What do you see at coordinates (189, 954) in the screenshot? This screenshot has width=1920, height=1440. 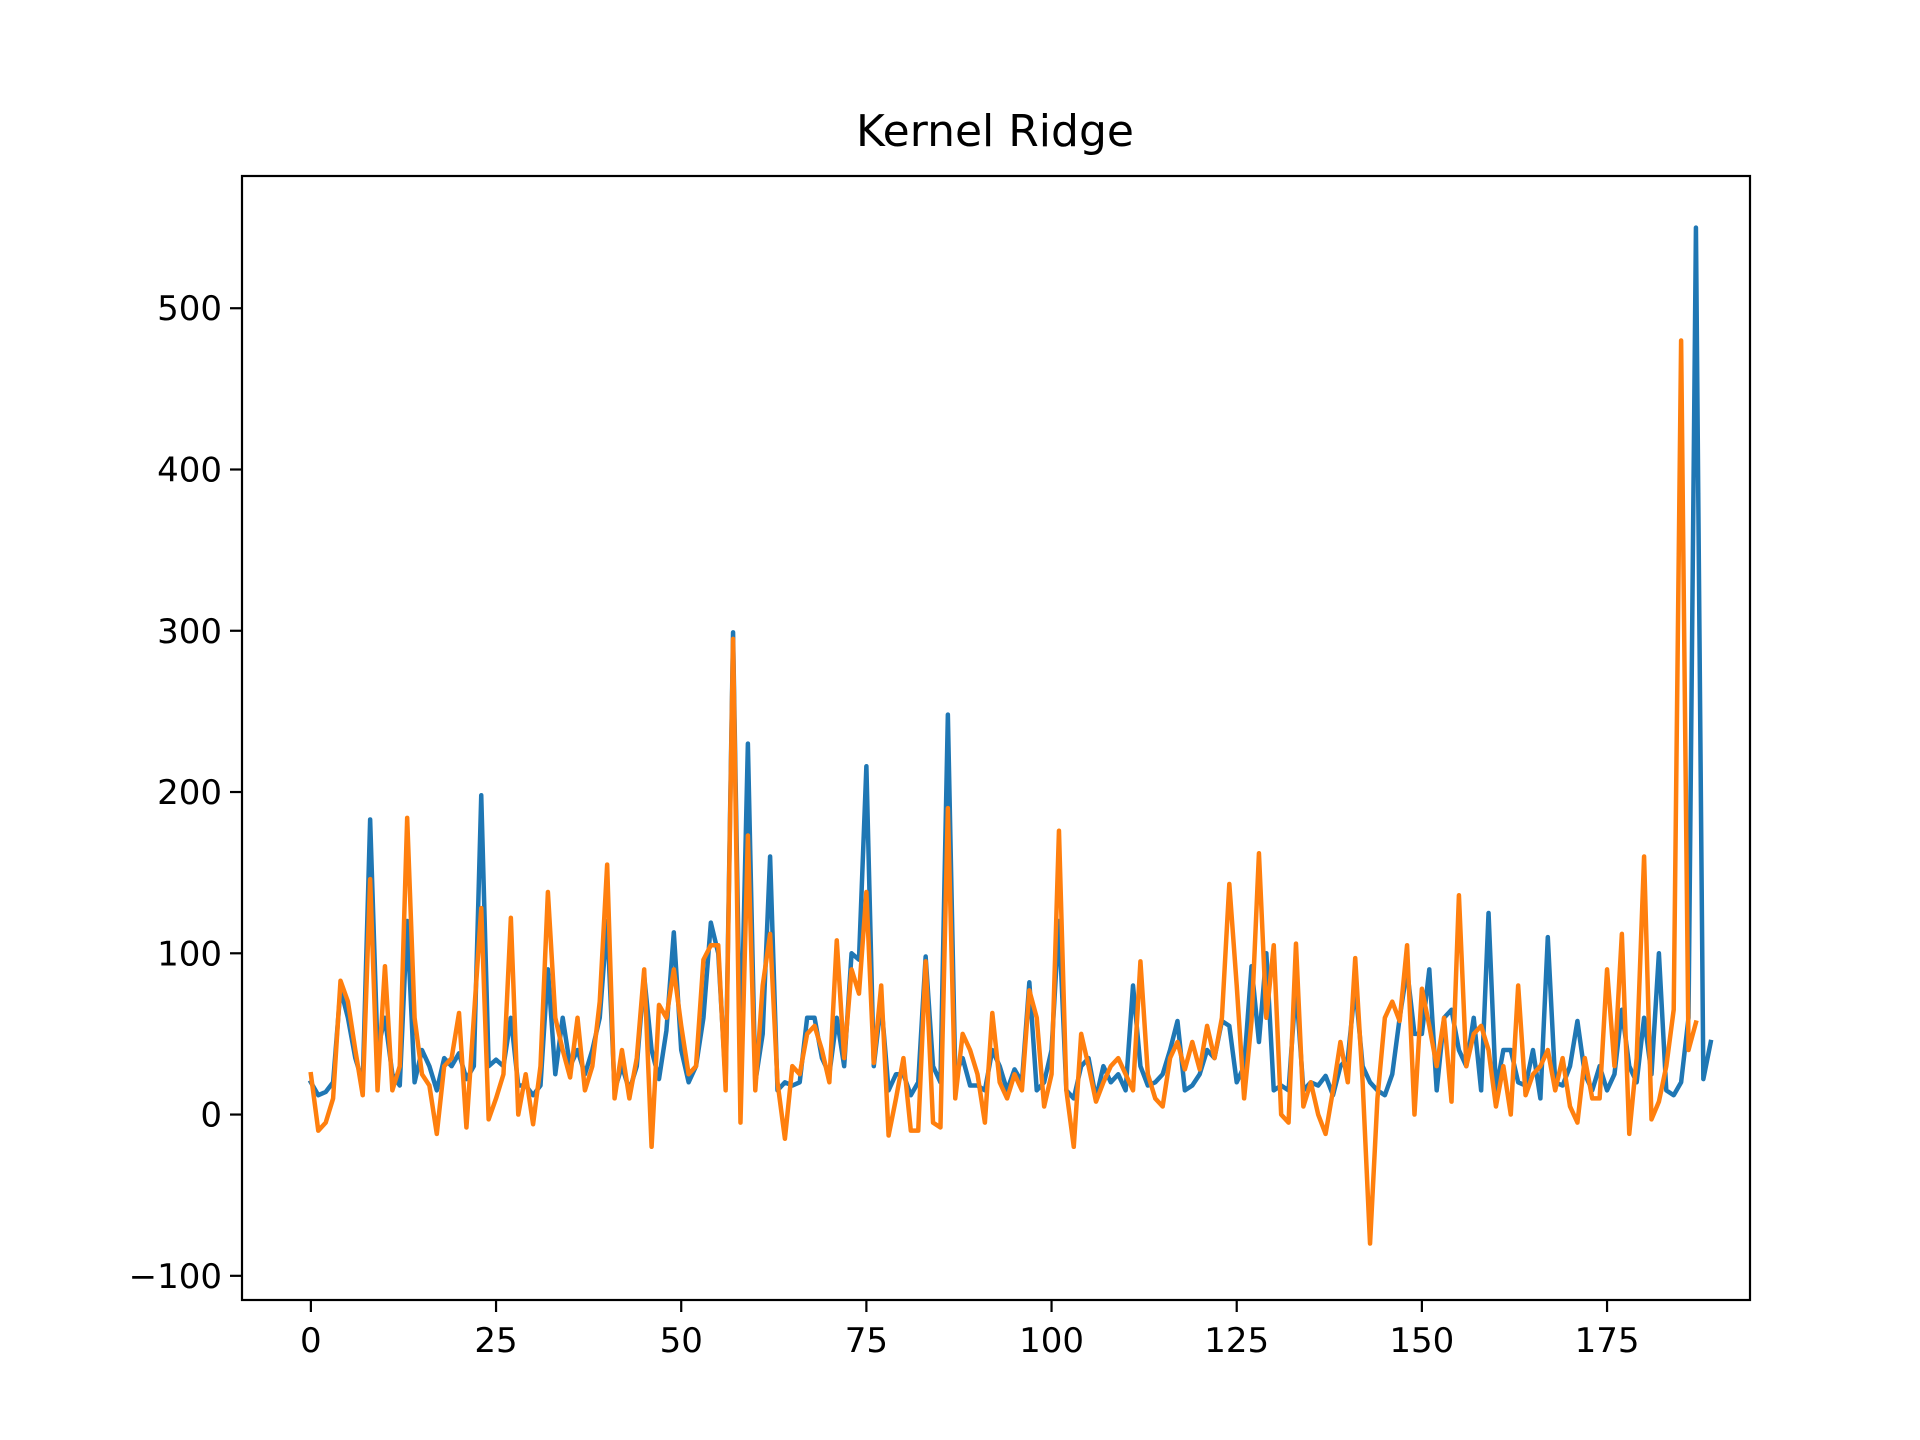 I see `y-tick-label: 100` at bounding box center [189, 954].